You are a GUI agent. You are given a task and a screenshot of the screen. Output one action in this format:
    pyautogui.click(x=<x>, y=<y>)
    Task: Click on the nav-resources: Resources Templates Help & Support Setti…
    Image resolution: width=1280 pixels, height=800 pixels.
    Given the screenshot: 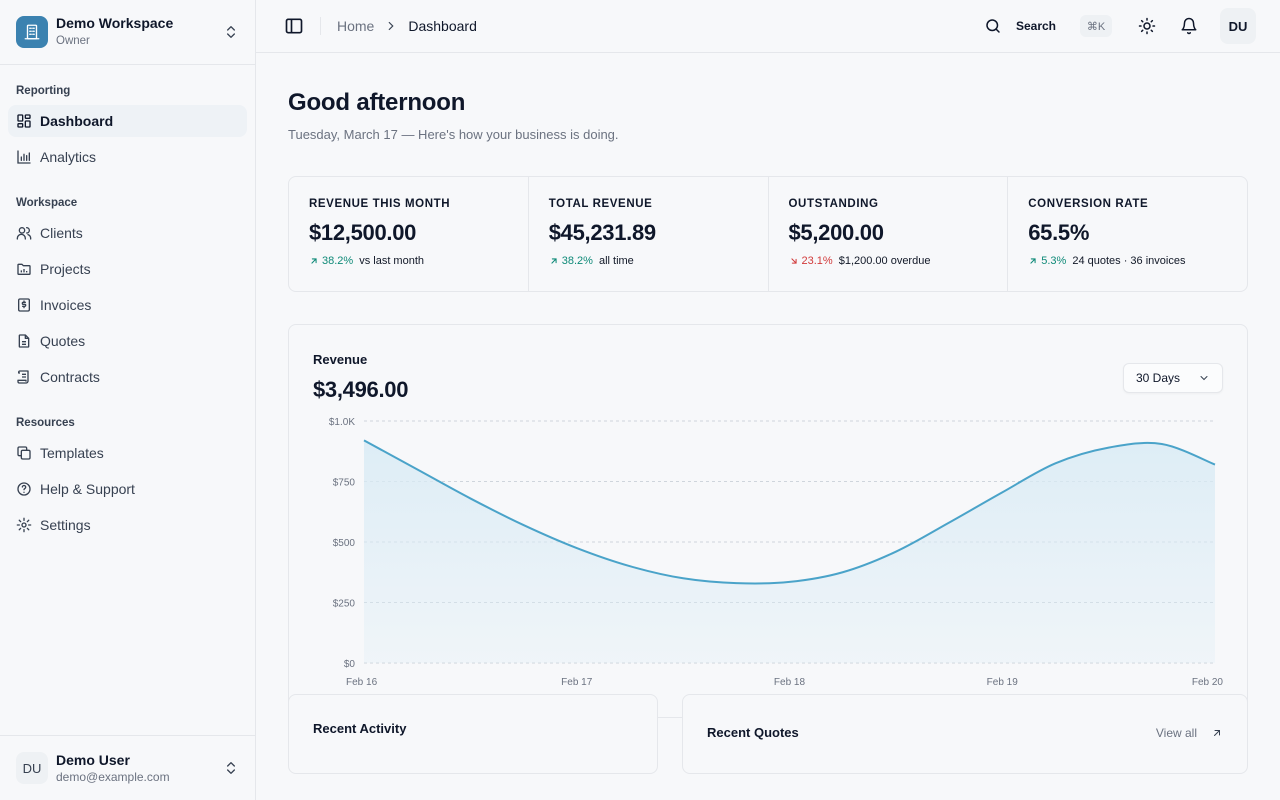 What is the action you would take?
    pyautogui.click(x=127, y=477)
    